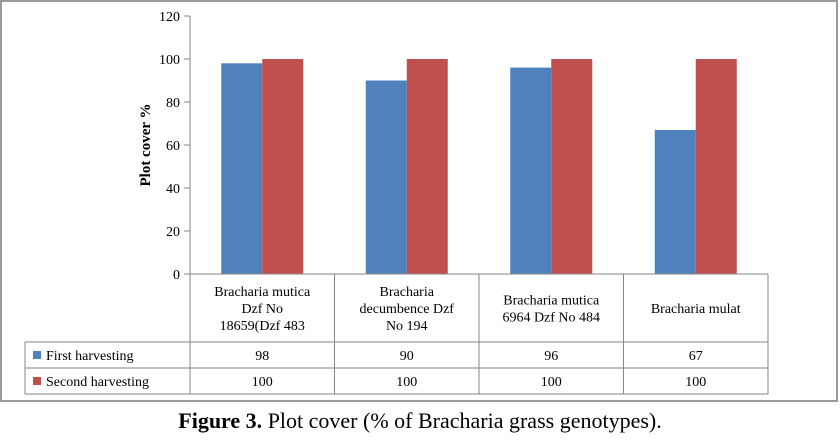 The height and width of the screenshot is (445, 840). Describe the element at coordinates (407, 292) in the screenshot. I see `x-tick-label: Bracharia` at that location.